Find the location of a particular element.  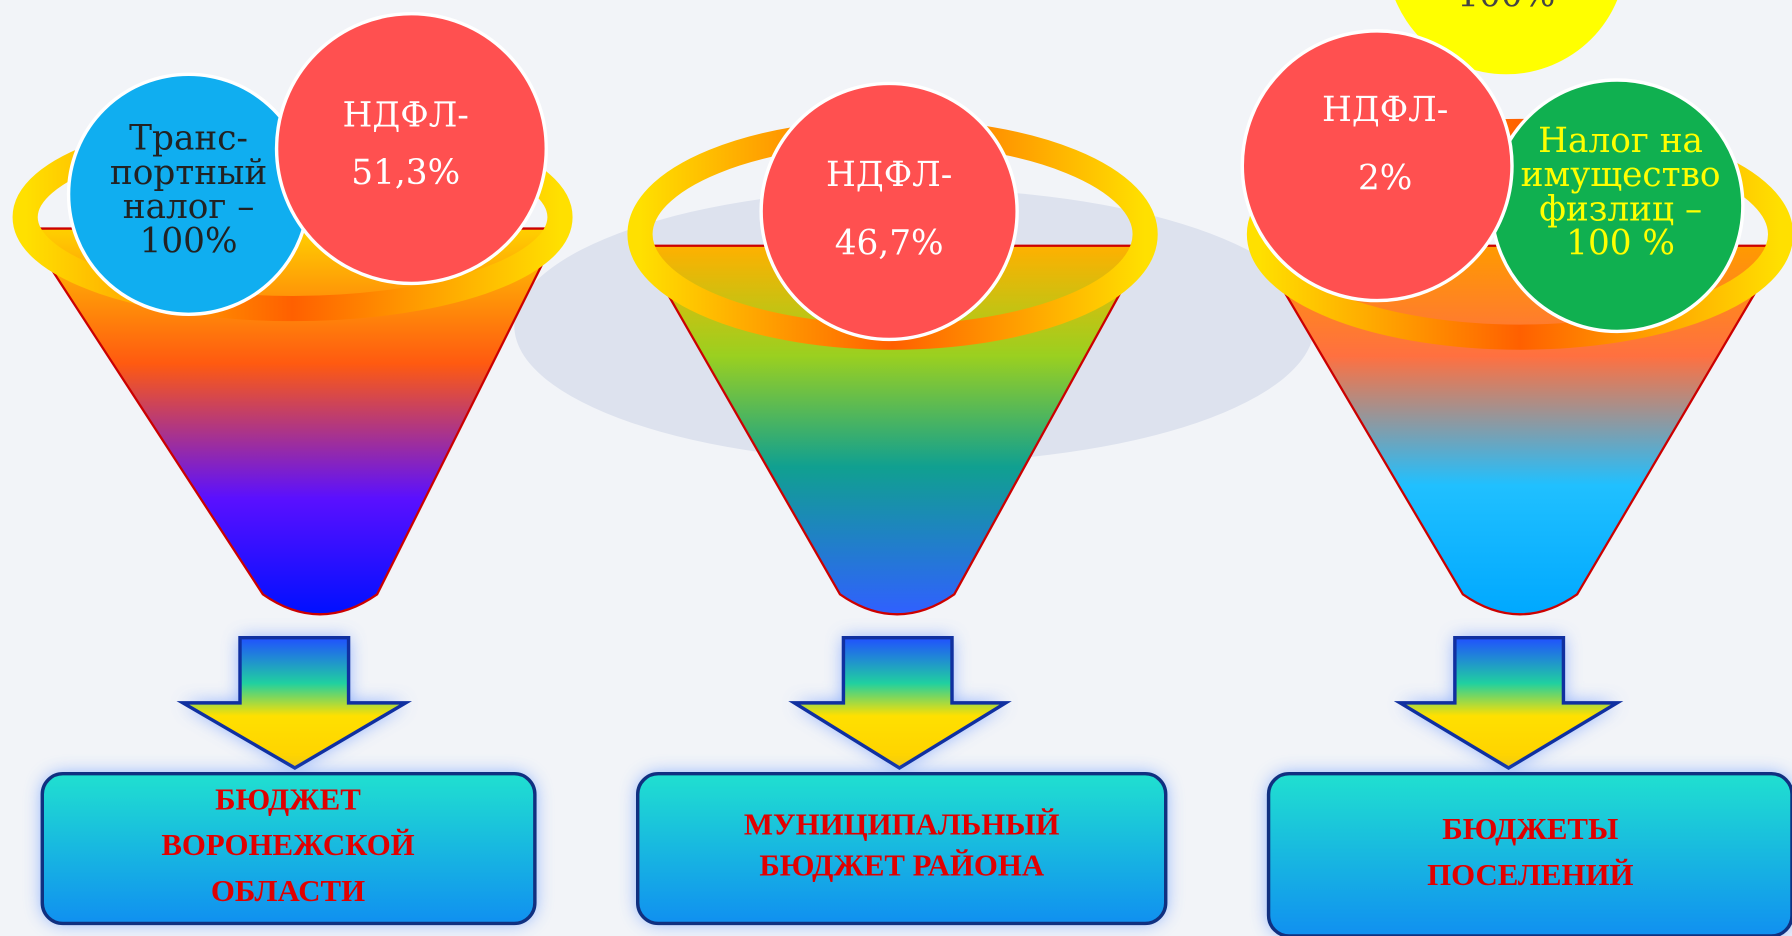

circle-label: Налог на is located at coordinates (1620, 141).